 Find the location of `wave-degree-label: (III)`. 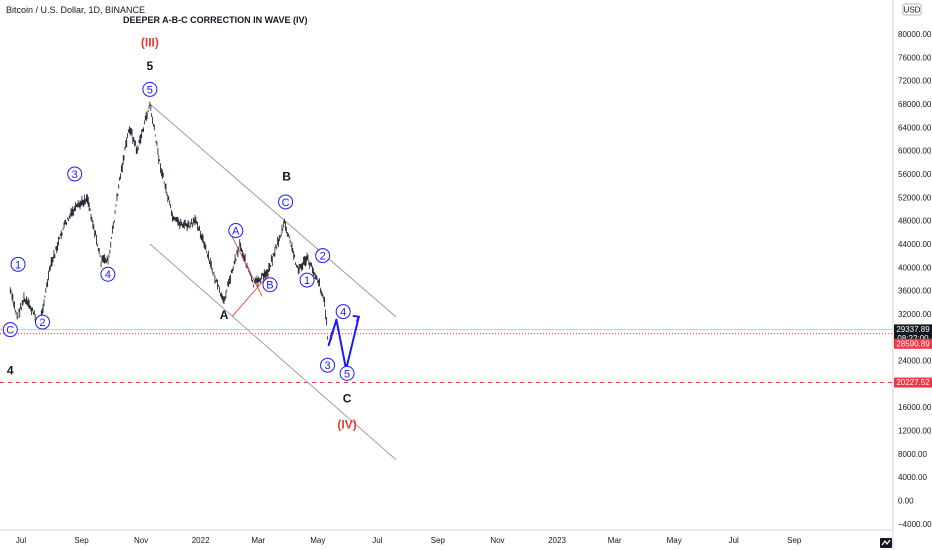

wave-degree-label: (III) is located at coordinates (150, 43).